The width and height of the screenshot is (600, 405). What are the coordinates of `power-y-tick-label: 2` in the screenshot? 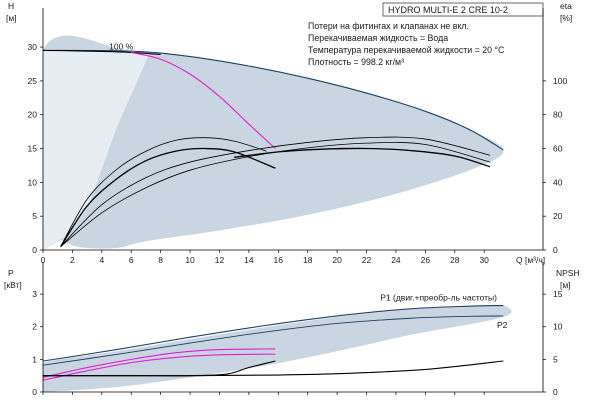 It's located at (34, 327).